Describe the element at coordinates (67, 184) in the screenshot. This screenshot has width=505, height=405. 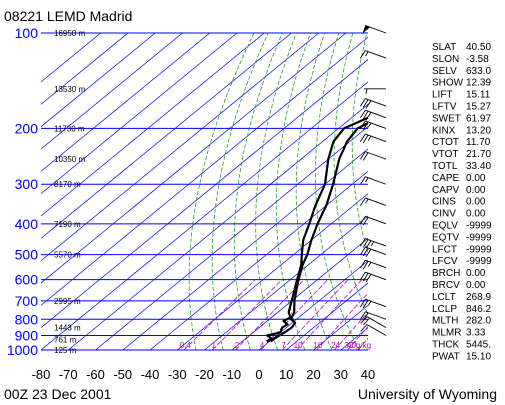
I see `height-label: 8170 m` at that location.